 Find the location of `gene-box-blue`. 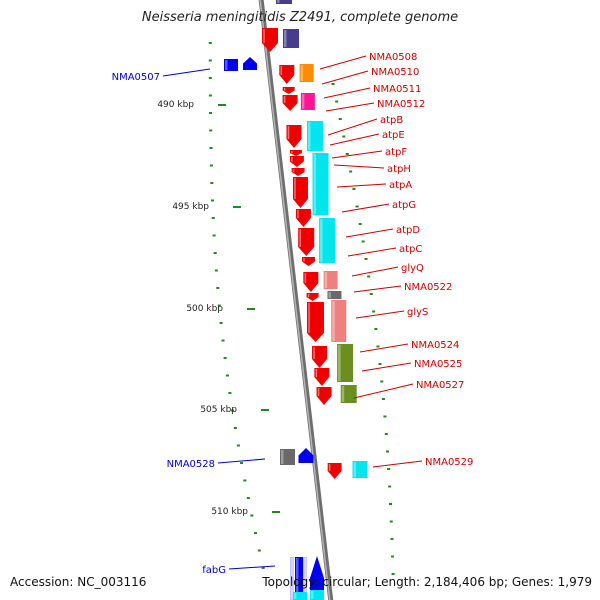

gene-box-blue is located at coordinates (231, 65).